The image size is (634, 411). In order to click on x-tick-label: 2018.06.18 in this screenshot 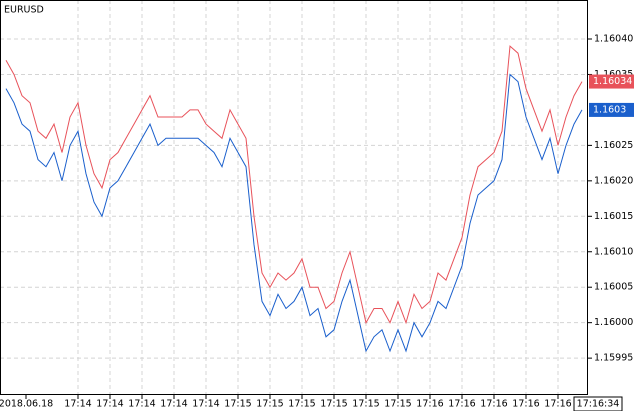, I will do `click(26, 404)`.